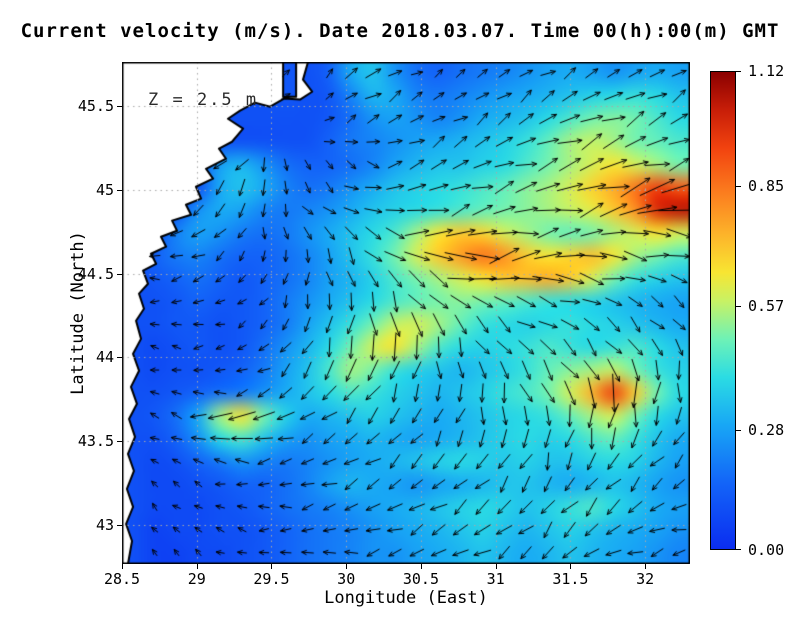 Image resolution: width=800 pixels, height=618 pixels. Describe the element at coordinates (104, 357) in the screenshot. I see `y-tick-label: 44` at that location.